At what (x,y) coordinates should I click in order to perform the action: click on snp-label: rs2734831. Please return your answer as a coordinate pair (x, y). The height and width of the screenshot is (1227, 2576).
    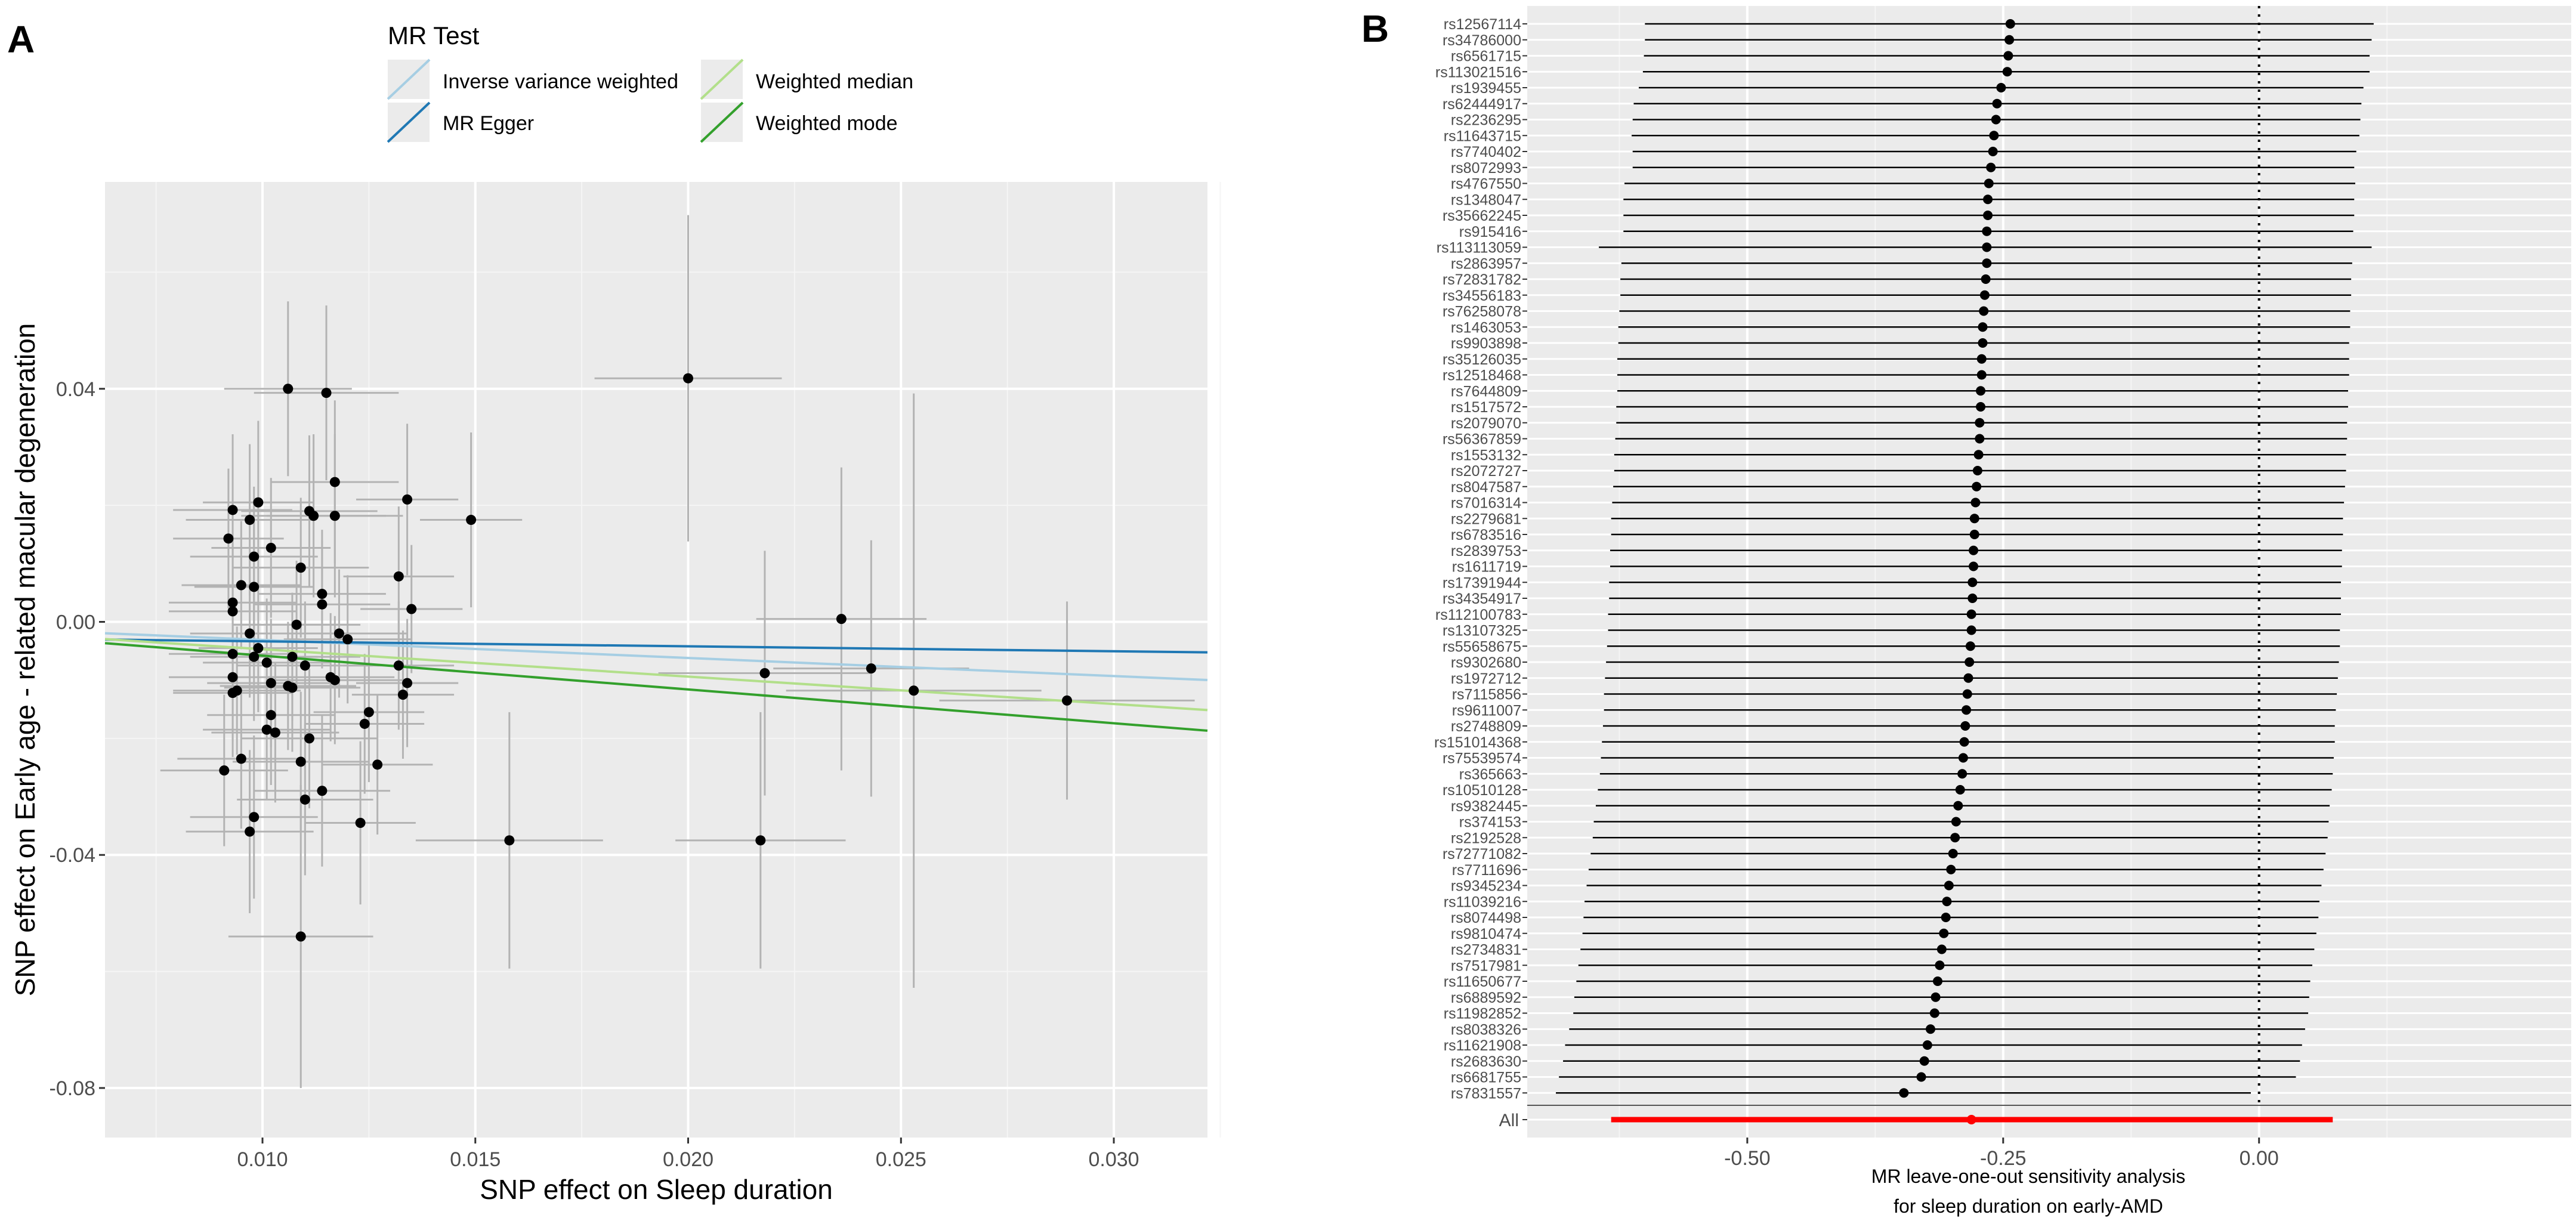
    Looking at the image, I should click on (1486, 950).